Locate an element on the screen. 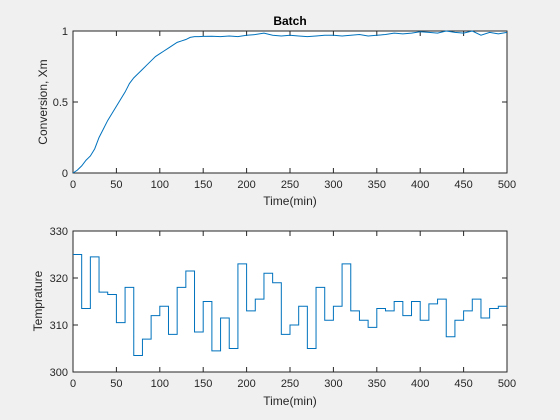  temperature-x-tick-label: 200 is located at coordinates (246, 384).